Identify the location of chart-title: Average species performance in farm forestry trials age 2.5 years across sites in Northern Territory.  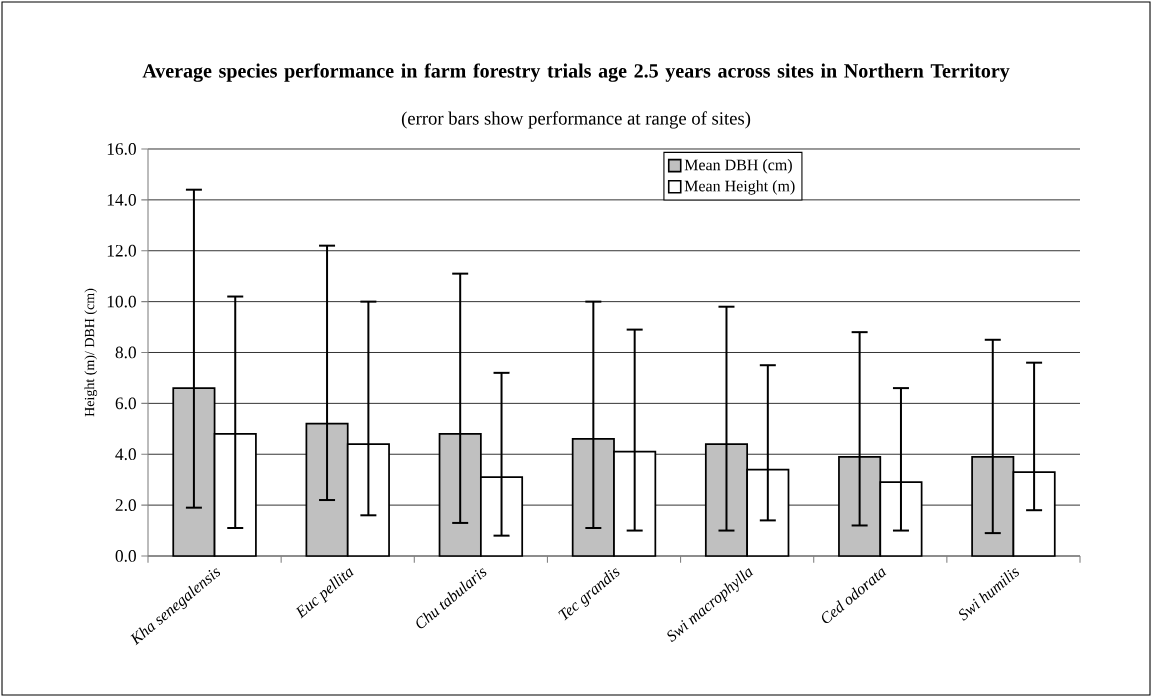
(576, 72).